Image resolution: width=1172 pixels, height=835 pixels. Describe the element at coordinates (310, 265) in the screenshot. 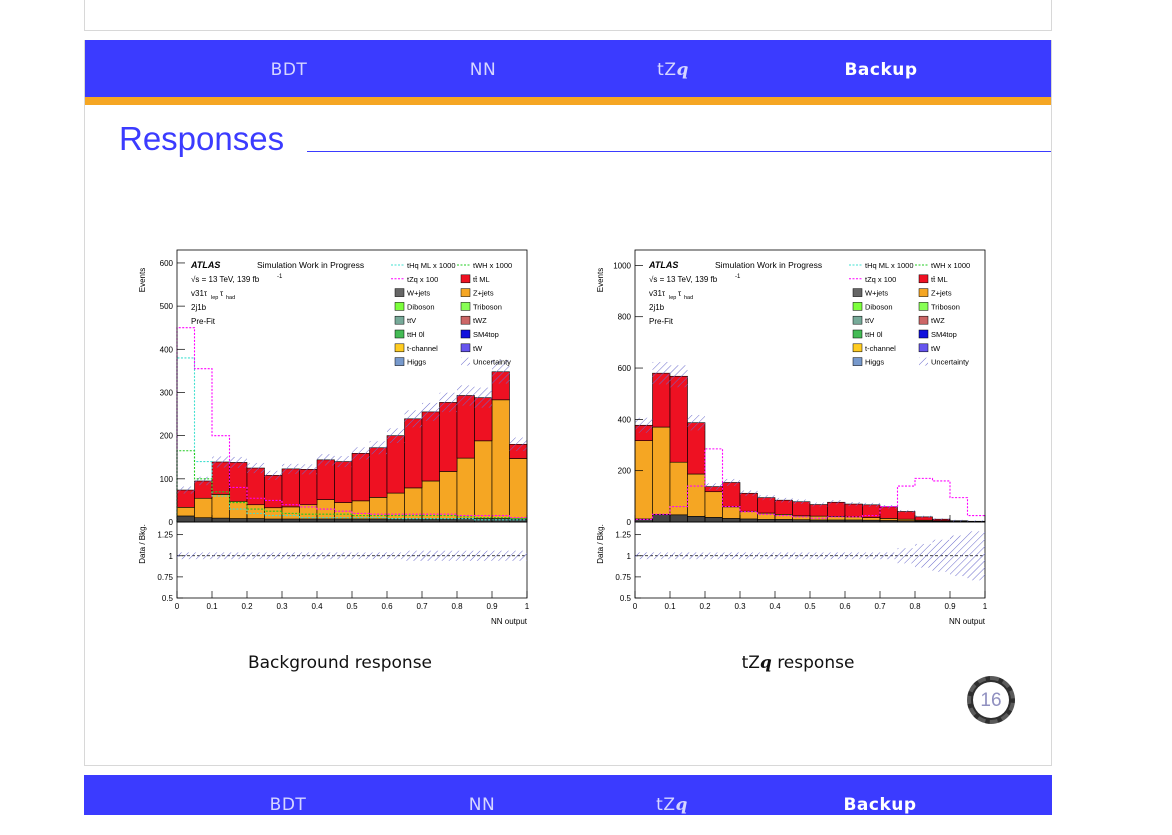

I see `simulation-label: Simulation Work in Progress` at that location.